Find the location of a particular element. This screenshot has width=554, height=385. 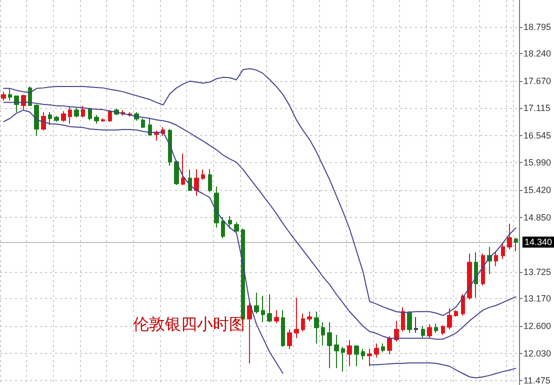

y-tick-label: 13.170 is located at coordinates (537, 299).